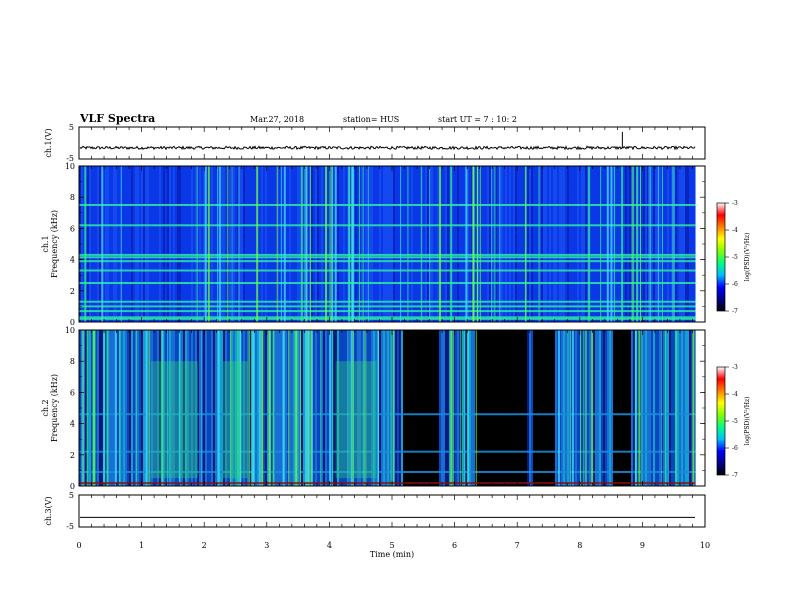 The width and height of the screenshot is (792, 612). Describe the element at coordinates (735, 394) in the screenshot. I see `colorbar-tick-label: -4` at that location.